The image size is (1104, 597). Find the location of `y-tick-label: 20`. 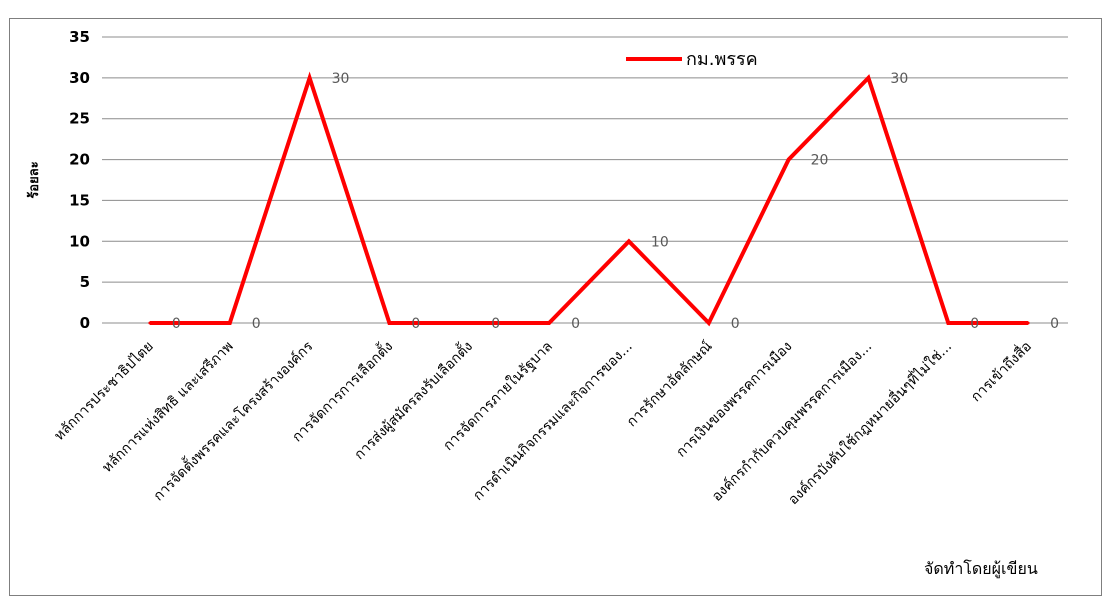

y-tick-label: 20 is located at coordinates (79, 160).